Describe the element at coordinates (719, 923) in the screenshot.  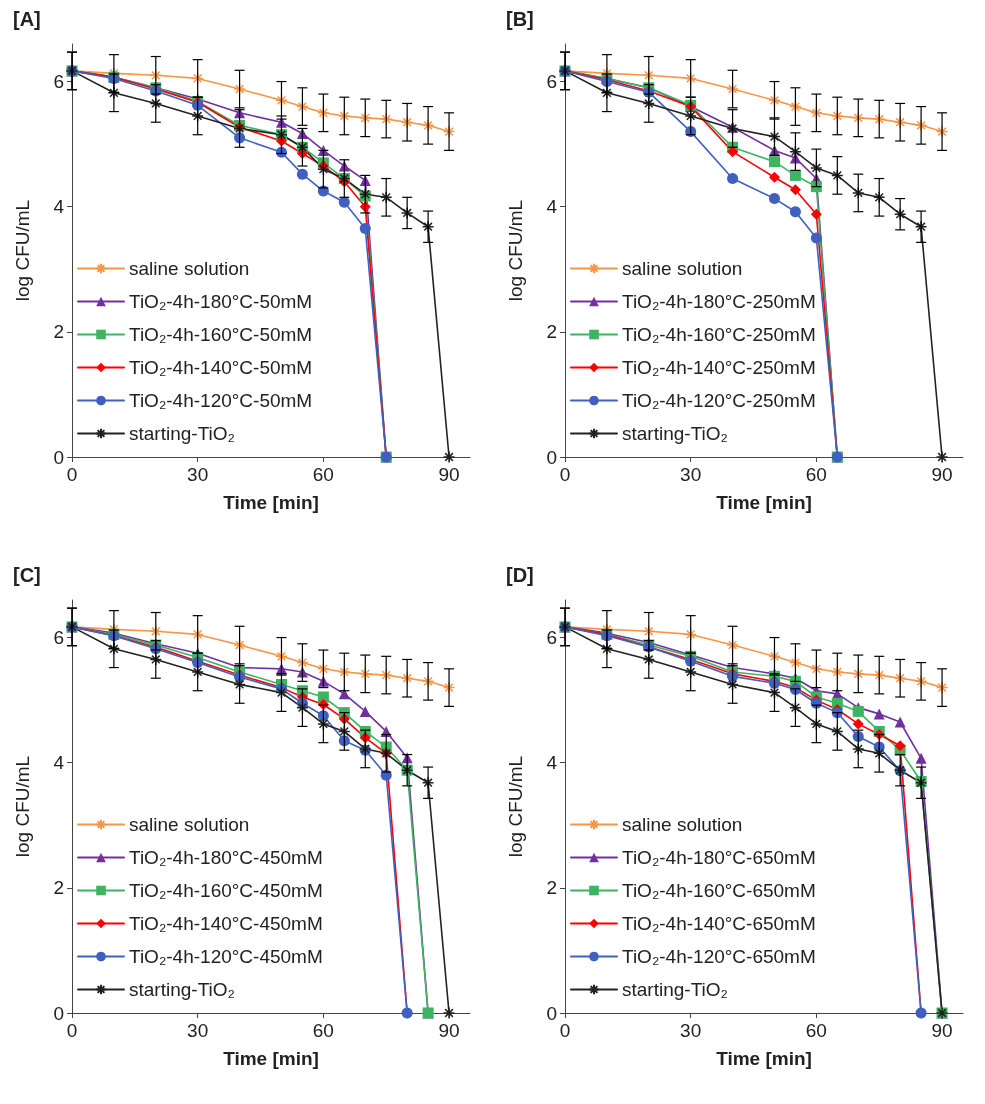
I see `legend-label: TiO₂-4h-140°C-650mM` at that location.